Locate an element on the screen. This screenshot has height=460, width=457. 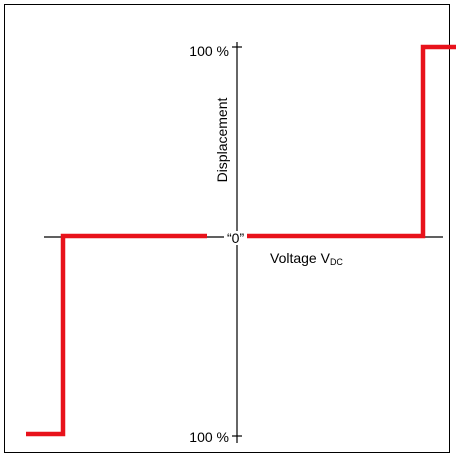
x-axis-title: Voltage VDC is located at coordinates (306, 259).